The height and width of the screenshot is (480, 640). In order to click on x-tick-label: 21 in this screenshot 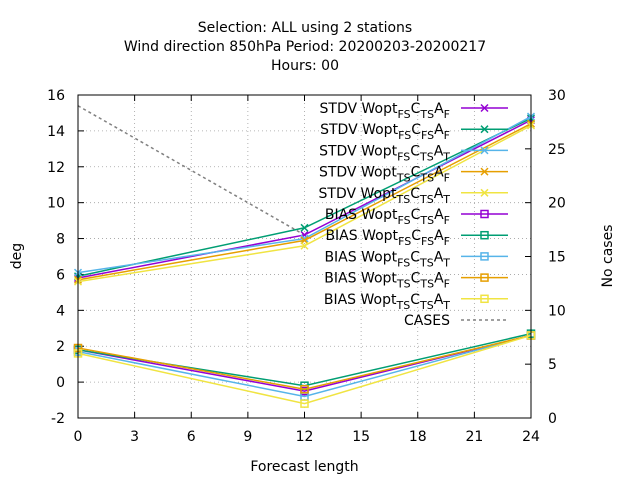, I will do `click(474, 437)`.